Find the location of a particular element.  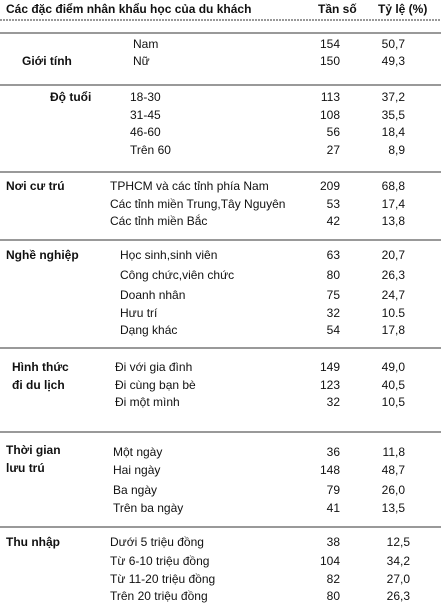

frequency: 113 is located at coordinates (330, 97).